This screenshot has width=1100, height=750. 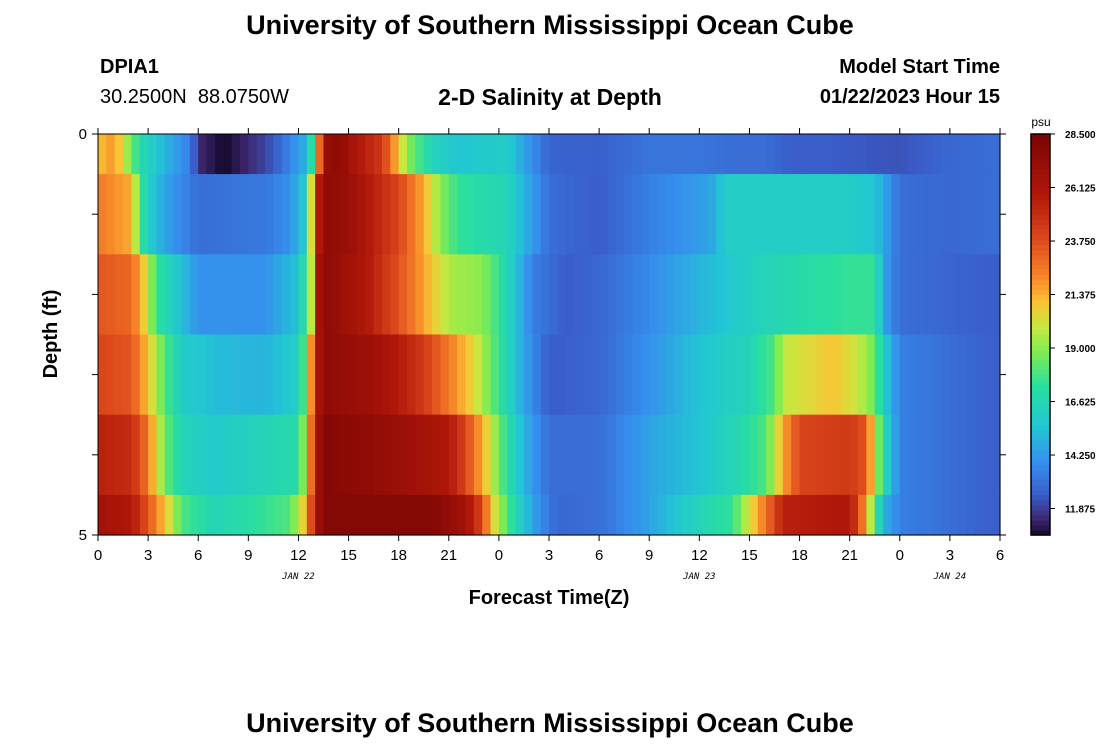 I want to click on x-tick-label: 3, so click(x=148, y=555).